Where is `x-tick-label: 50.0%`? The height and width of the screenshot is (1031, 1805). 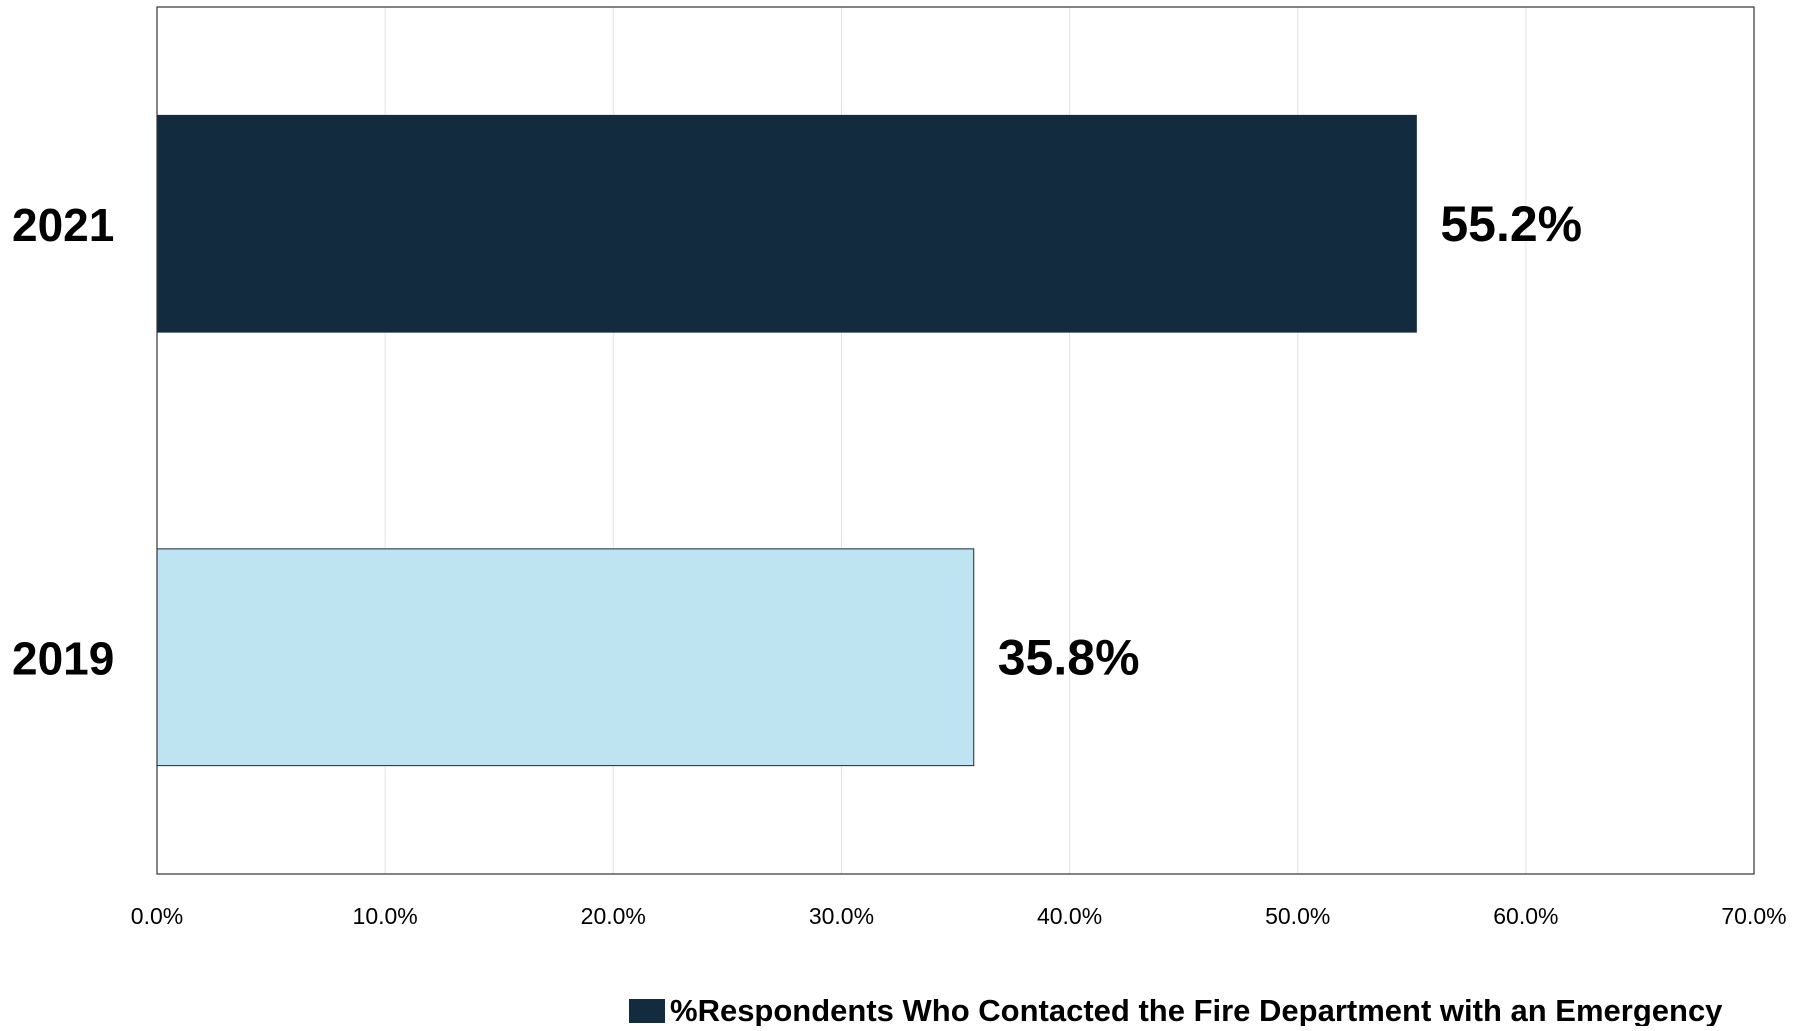
x-tick-label: 50.0% is located at coordinates (1297, 916).